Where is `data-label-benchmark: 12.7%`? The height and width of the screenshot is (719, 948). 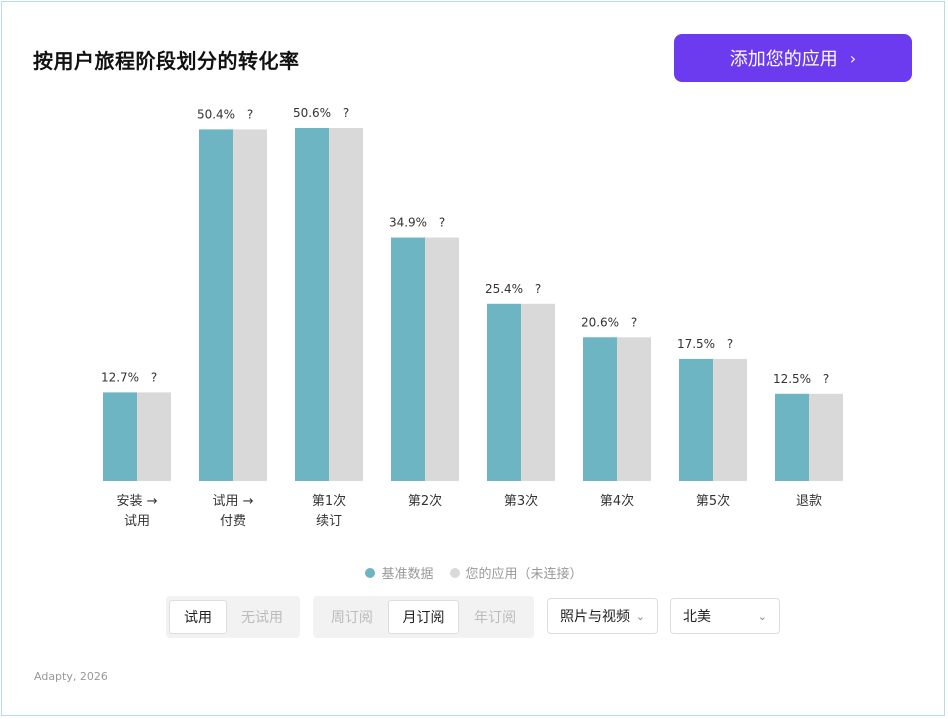 data-label-benchmark: 12.7% is located at coordinates (120, 377).